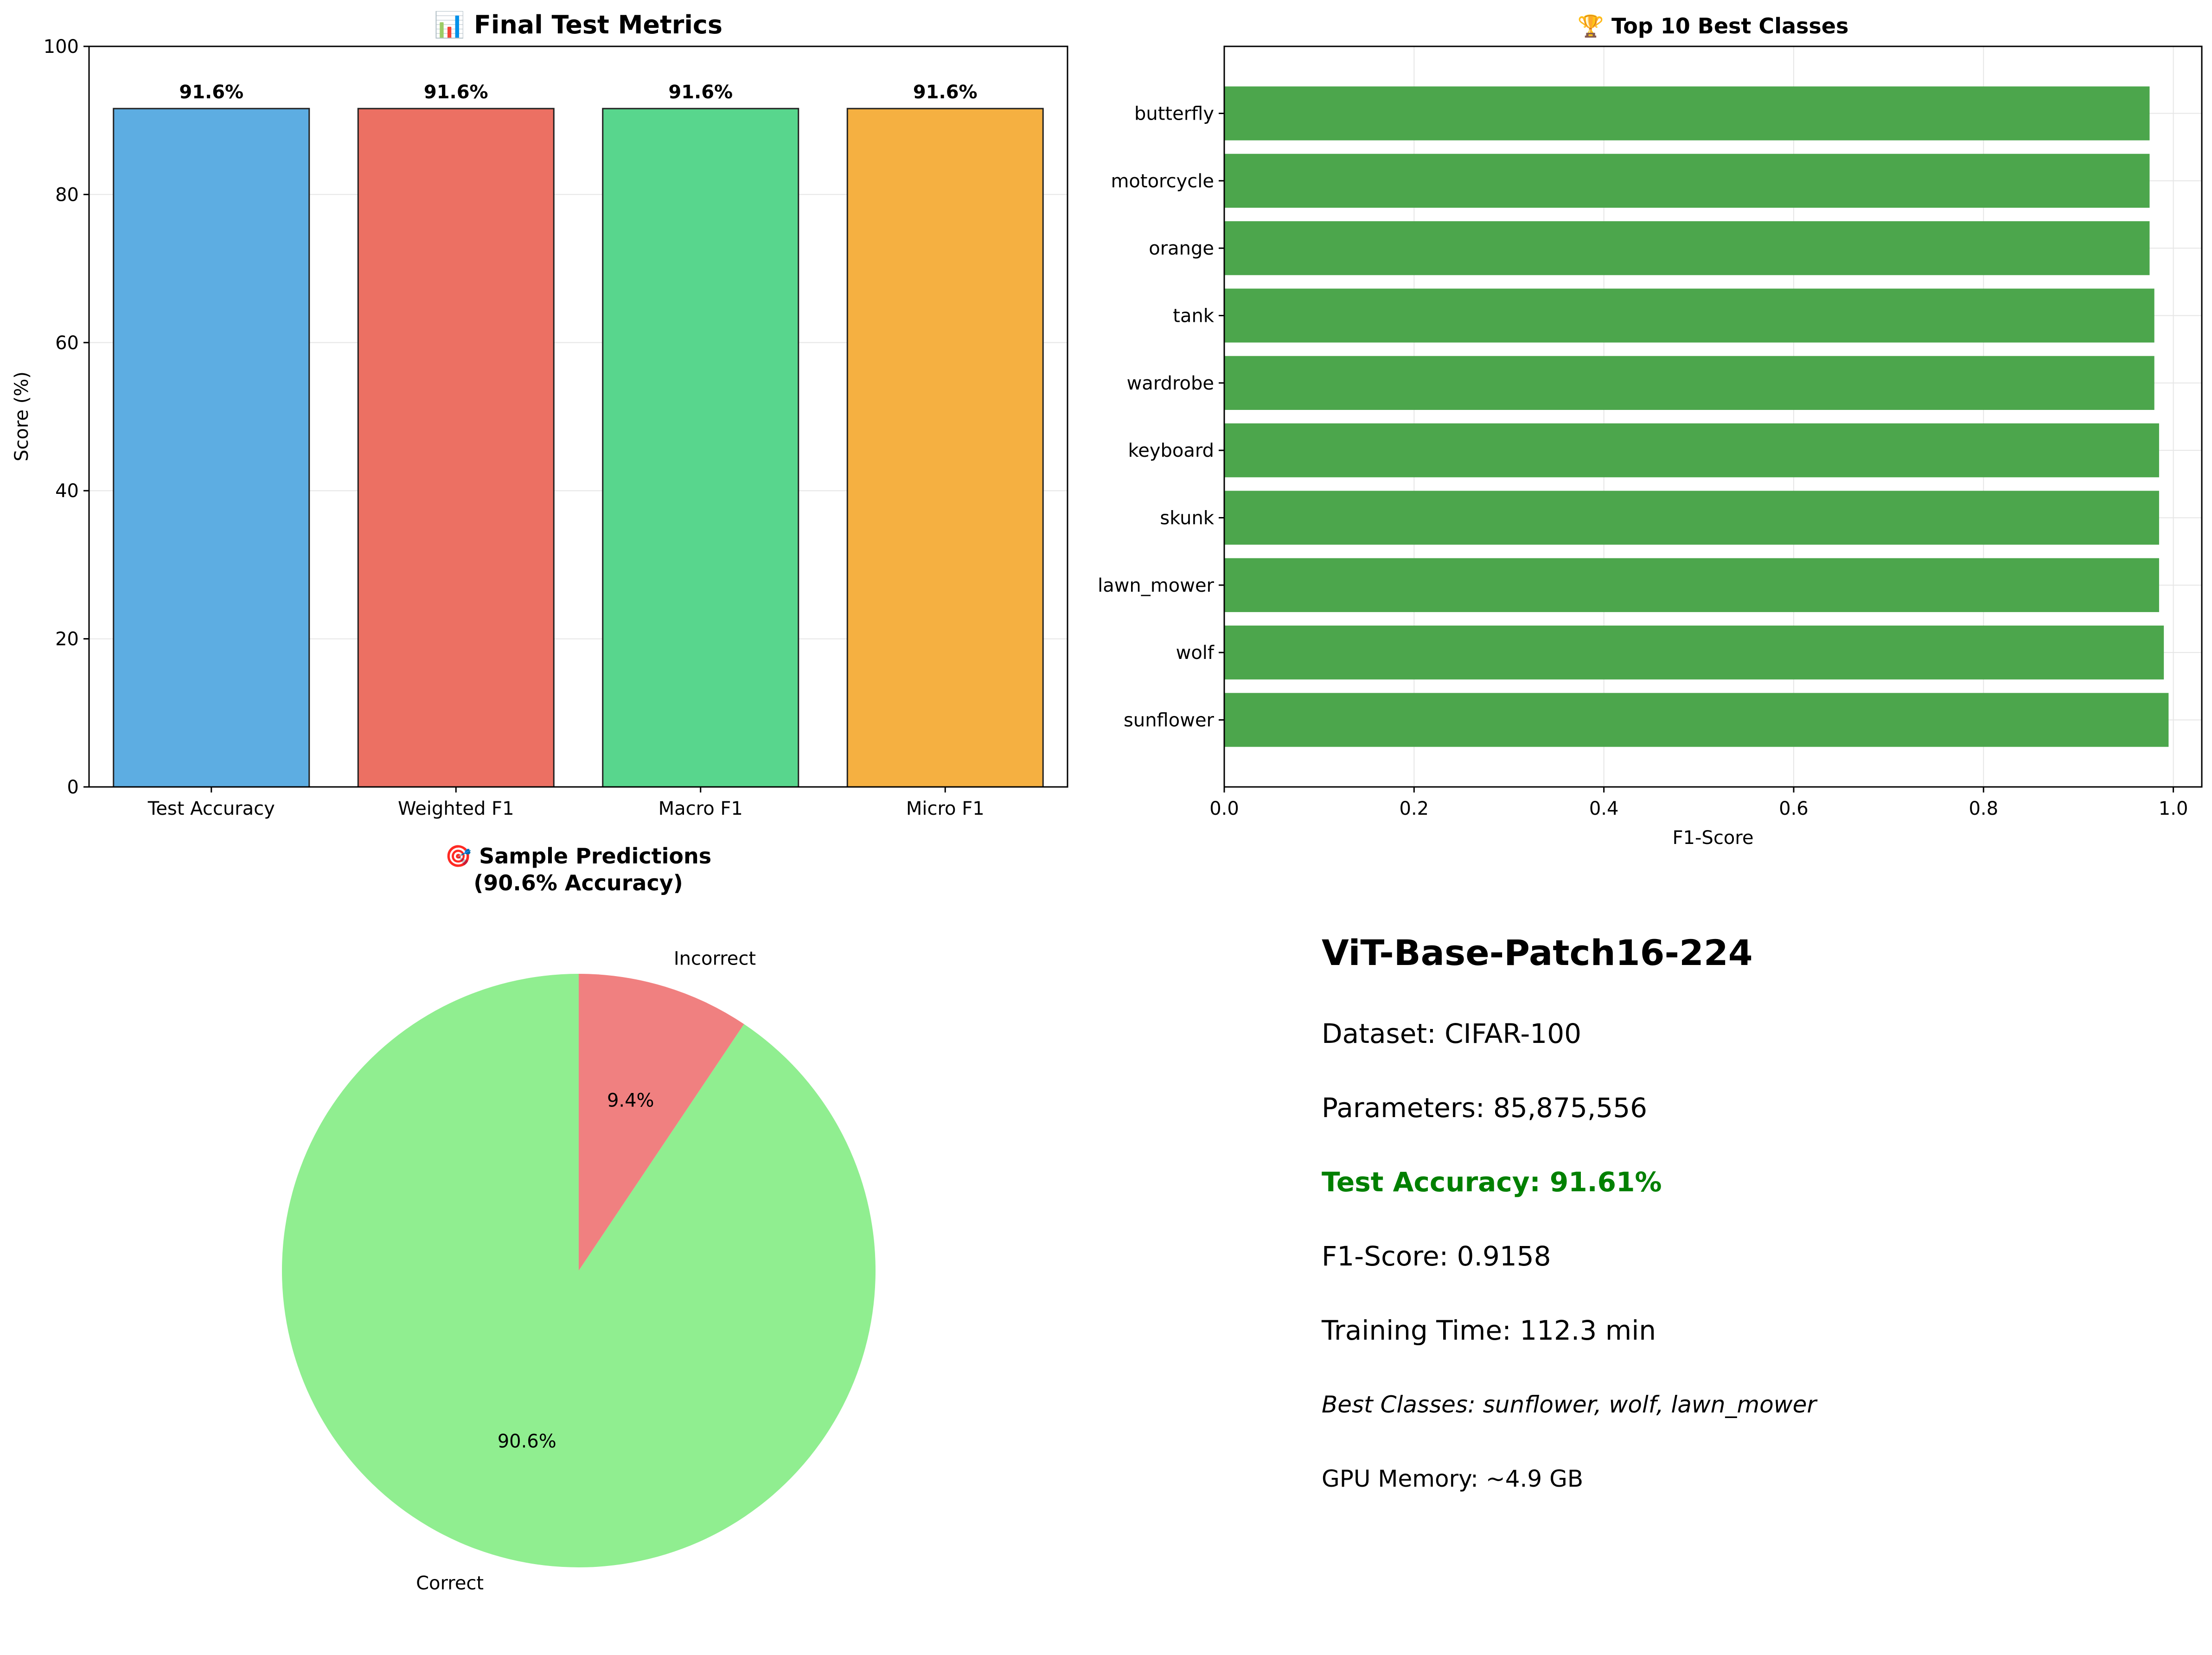 The image size is (2212, 1655). Describe the element at coordinates (1174, 114) in the screenshot. I see `top-classes-y-tick-label: butterfly` at that location.